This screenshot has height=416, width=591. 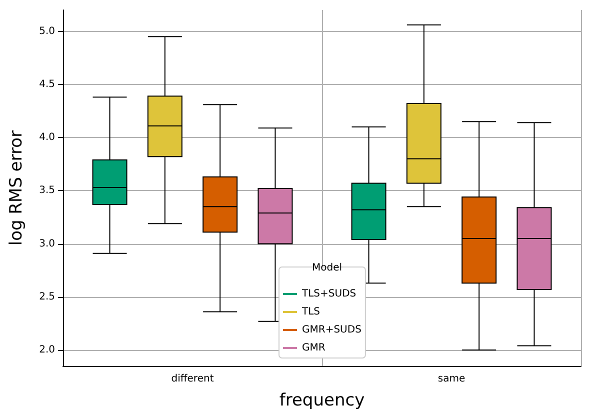 I want to click on y-tick-label: 4.5, so click(x=47, y=84).